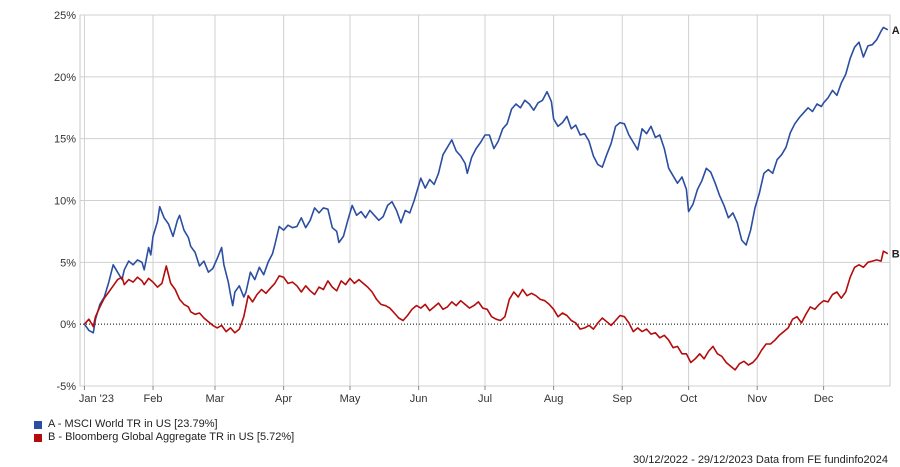 The width and height of the screenshot is (900, 467). Describe the element at coordinates (757, 399) in the screenshot. I see `x-tick-label: Nov` at that location.